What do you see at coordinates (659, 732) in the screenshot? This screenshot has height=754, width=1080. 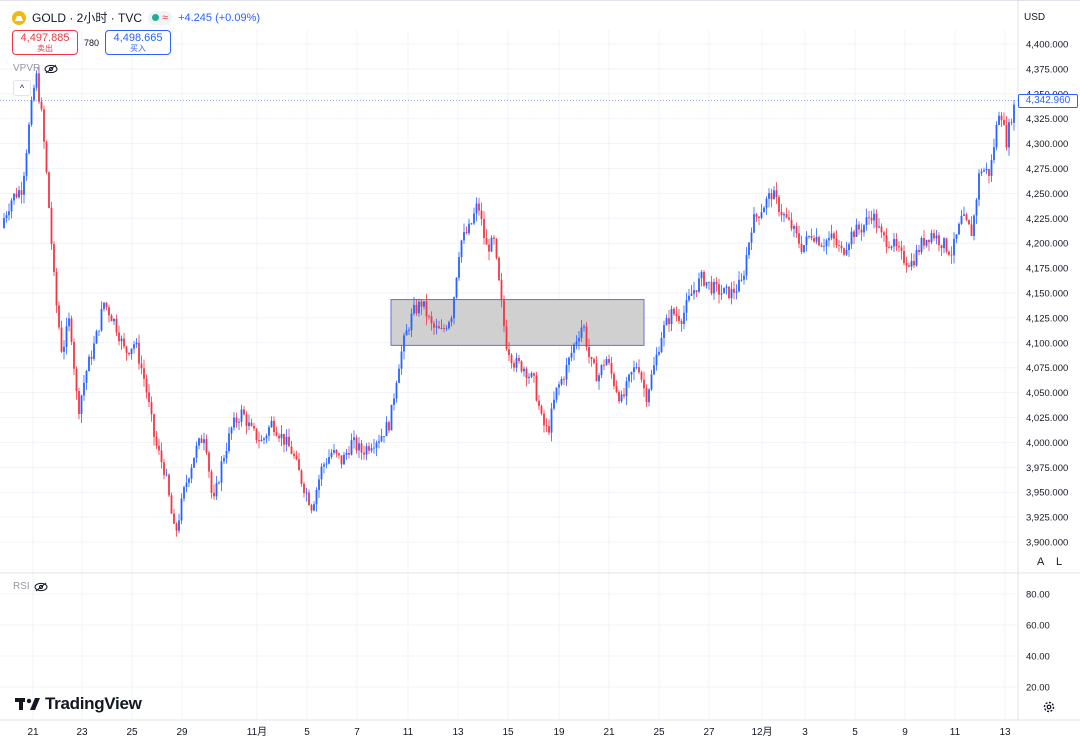 I see `date-tick-label: 25` at bounding box center [659, 732].